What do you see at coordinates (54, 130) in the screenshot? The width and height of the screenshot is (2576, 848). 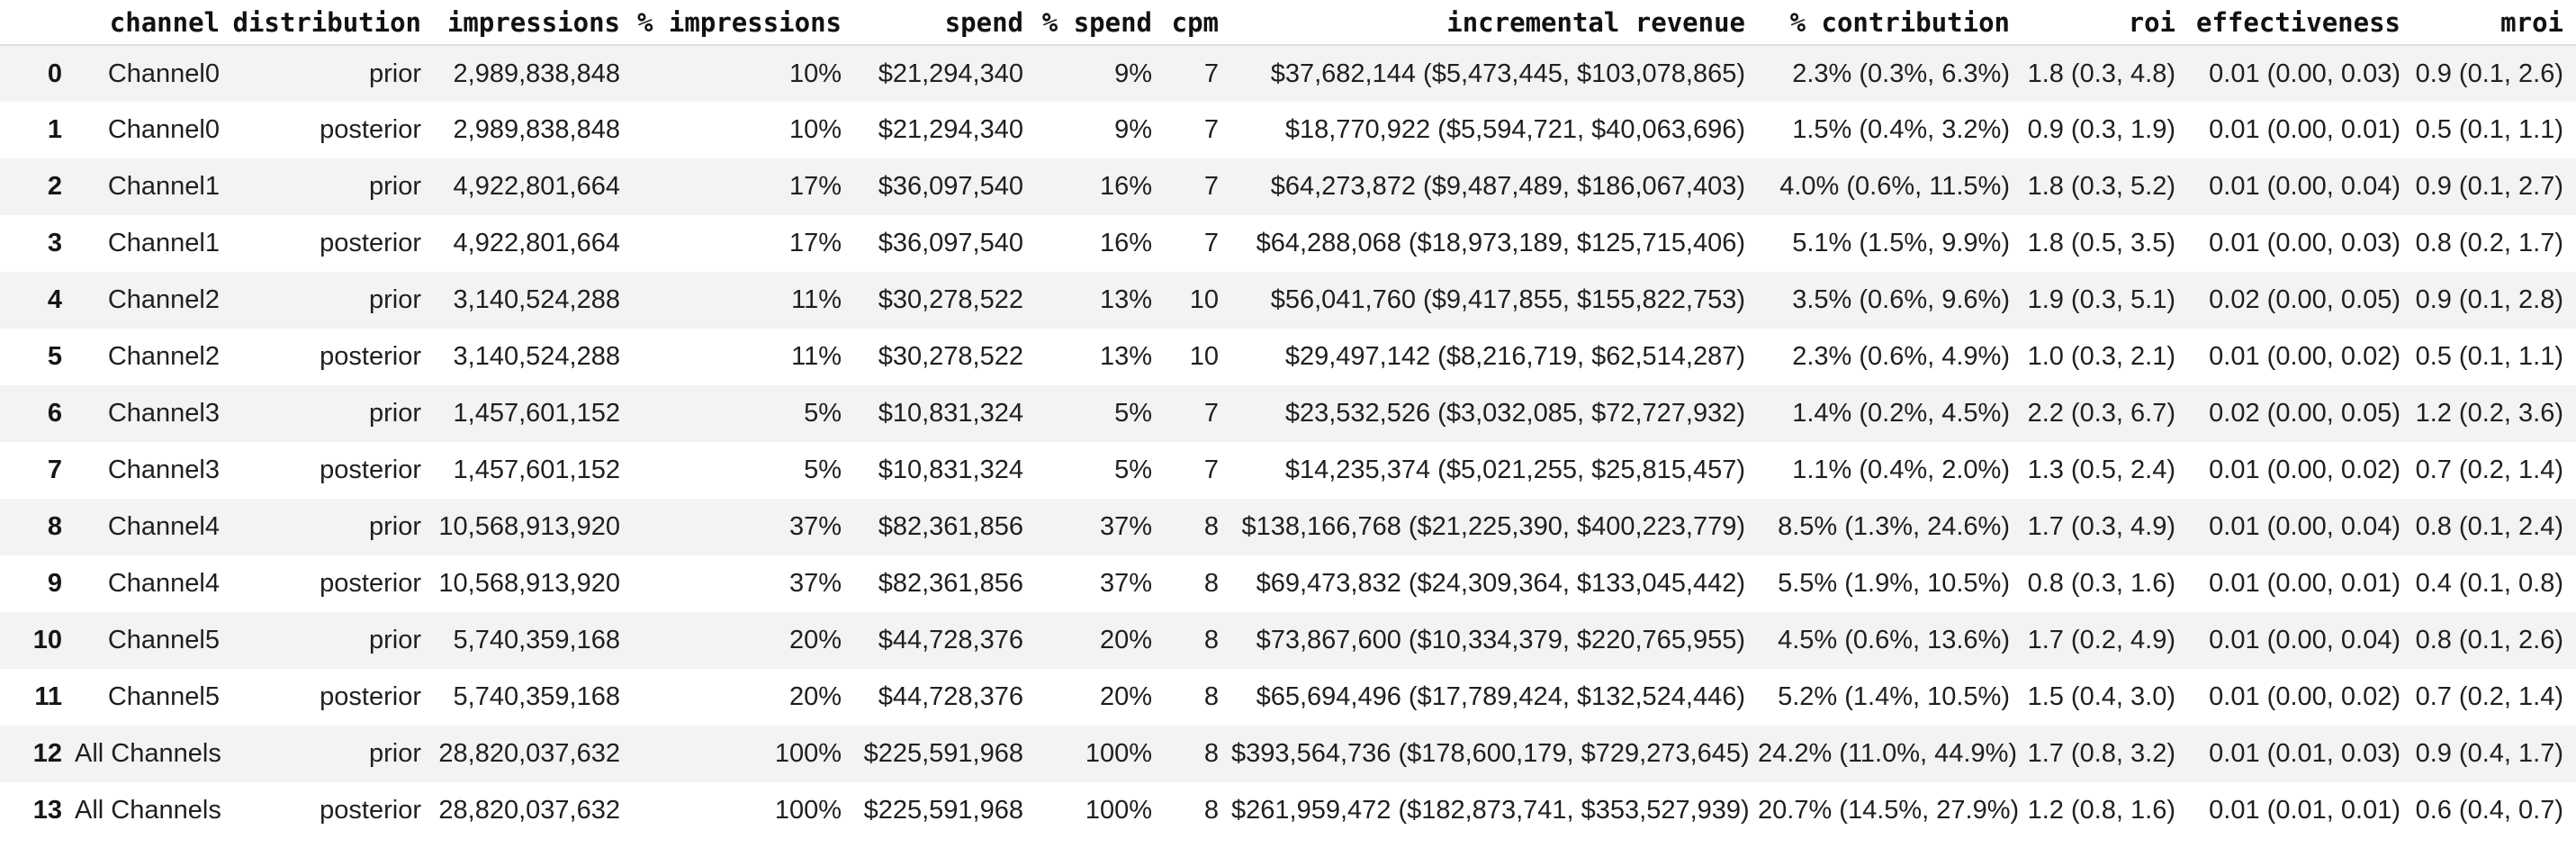 I see `row-index: 1` at bounding box center [54, 130].